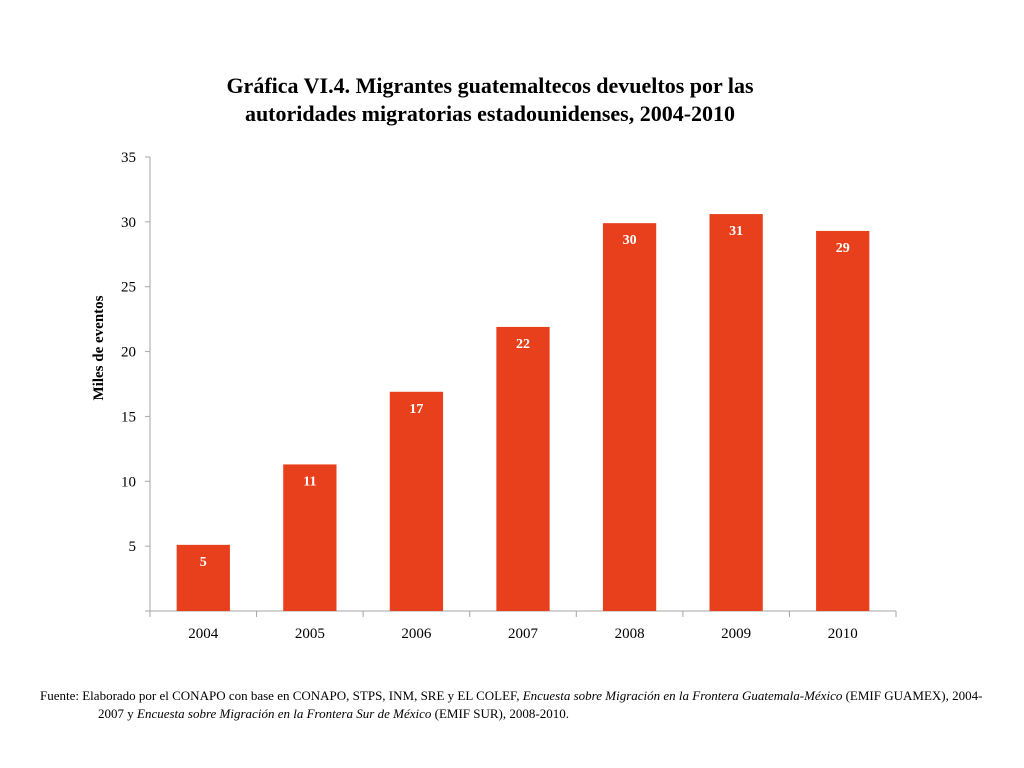 The image size is (1024, 768). I want to click on data-label: 30, so click(630, 240).